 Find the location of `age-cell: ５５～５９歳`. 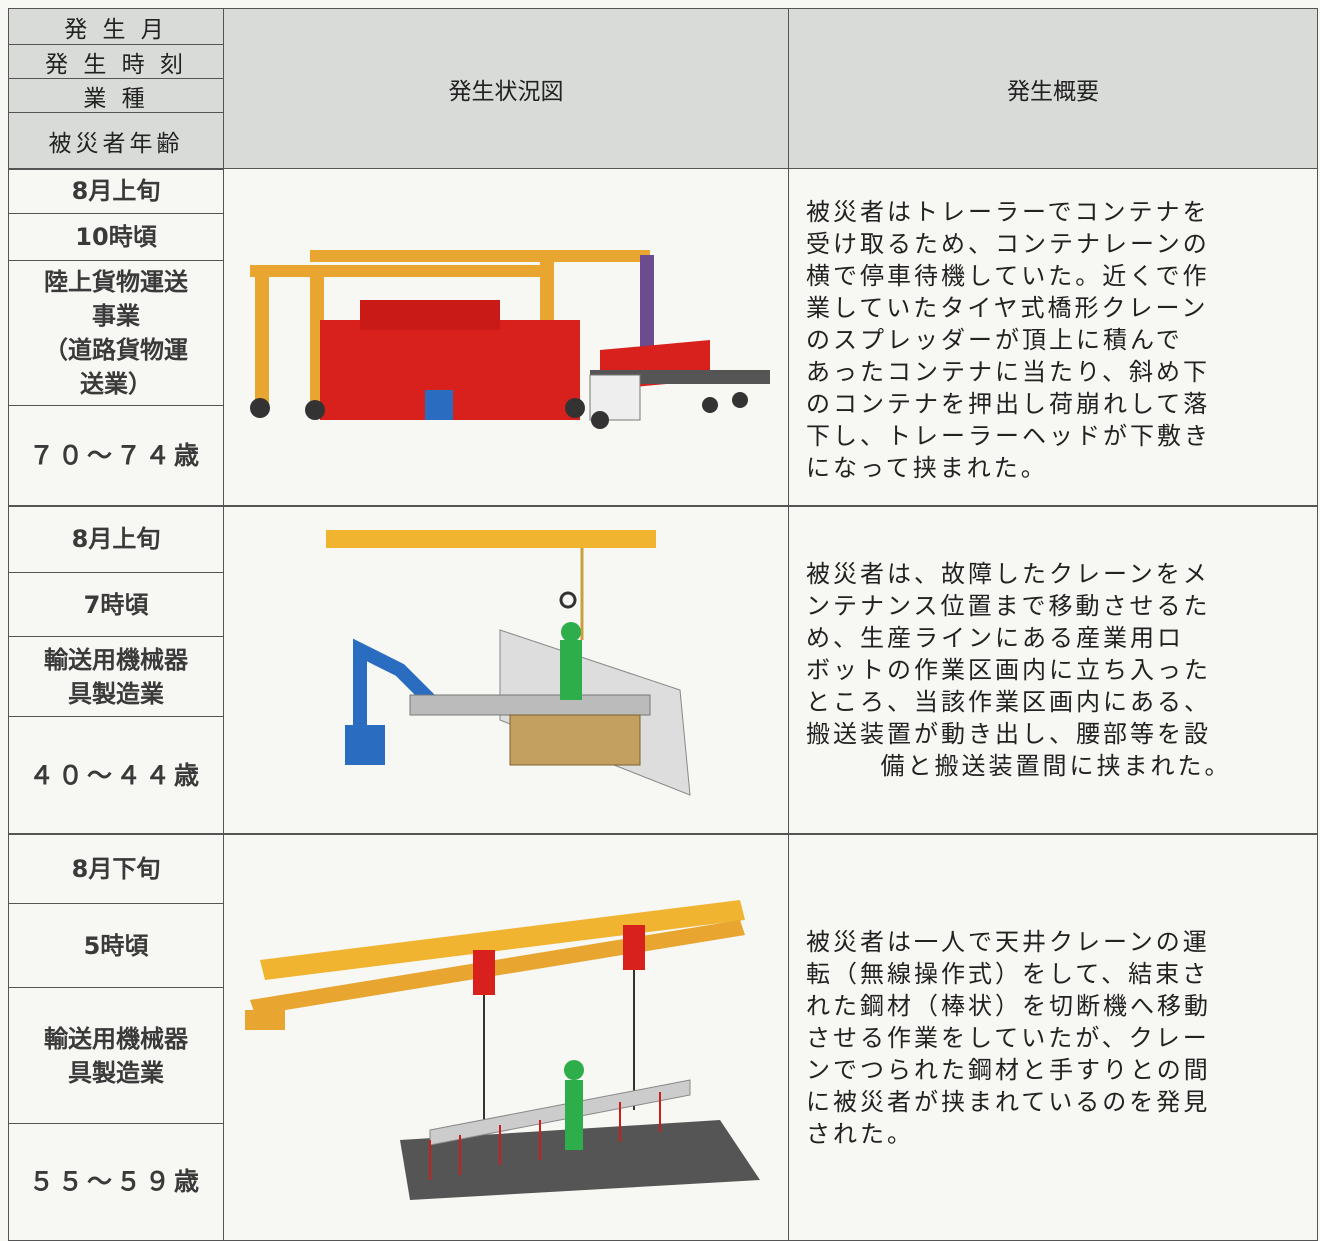

age-cell: ５５～５９歳 is located at coordinates (116, 1182).